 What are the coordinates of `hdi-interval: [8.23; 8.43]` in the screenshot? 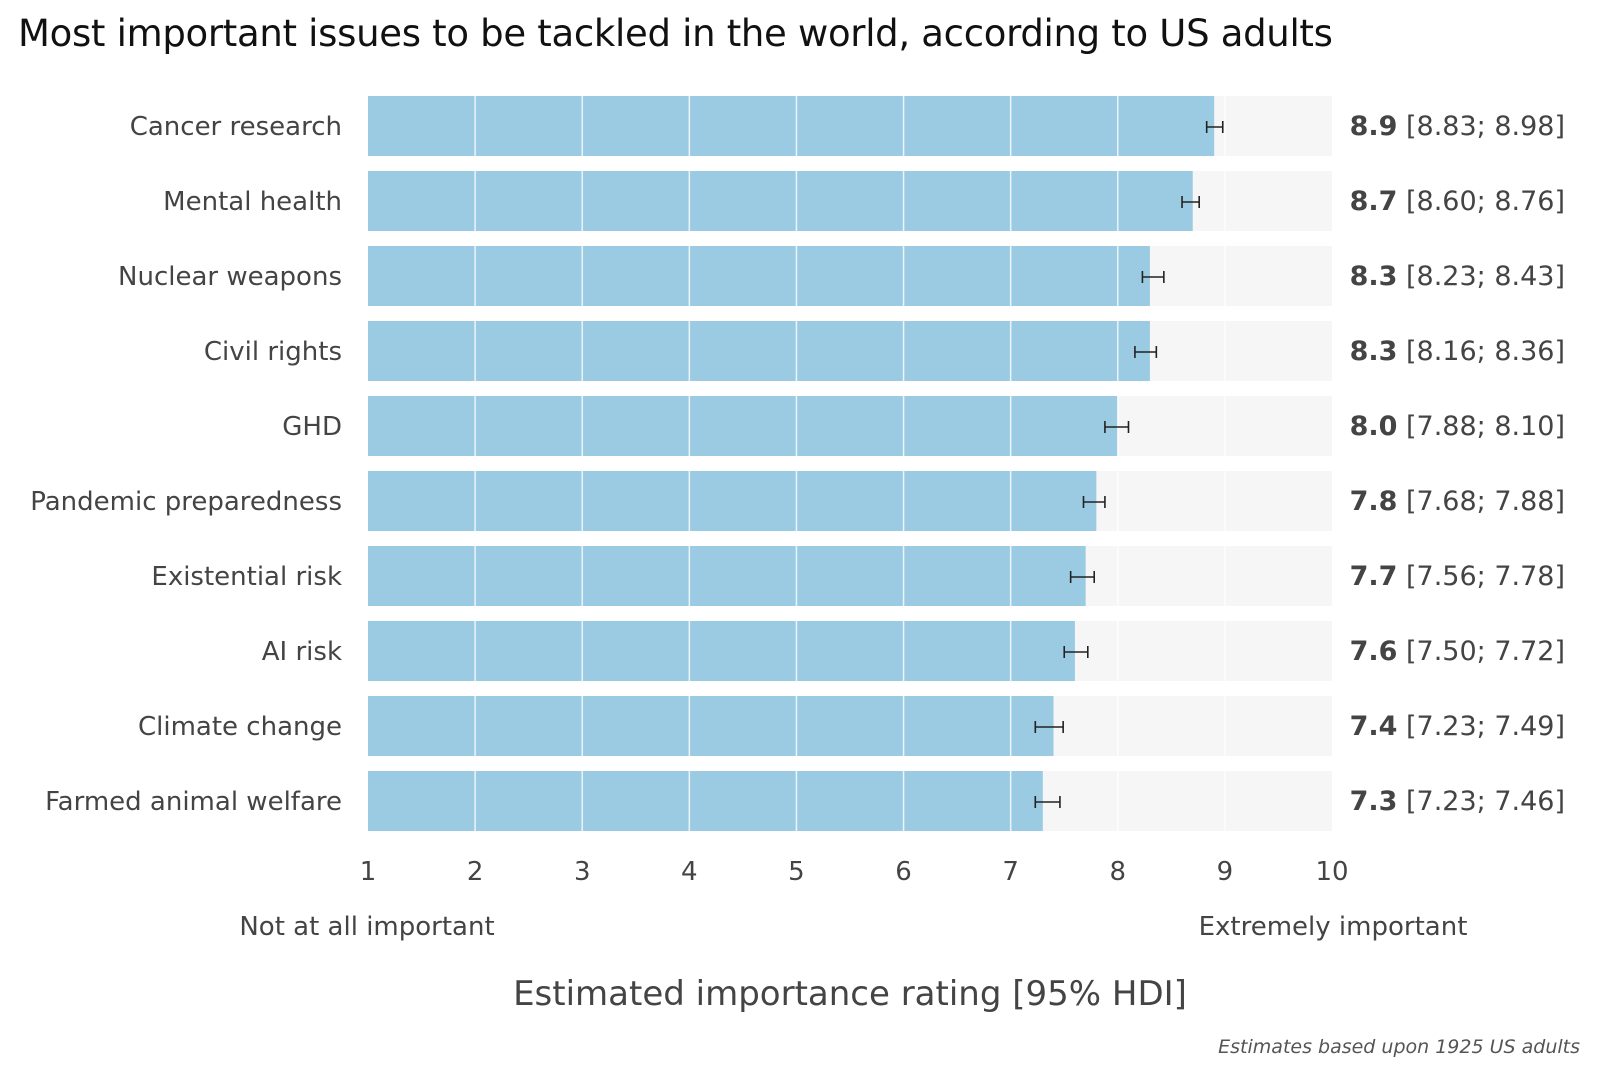 It's located at (1481, 276).